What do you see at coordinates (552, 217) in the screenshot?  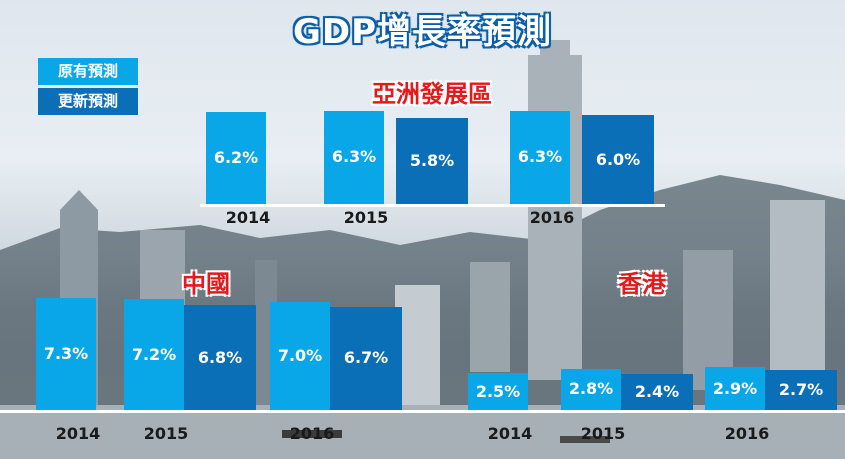 I see `tick-label-asia-2016: 2016` at bounding box center [552, 217].